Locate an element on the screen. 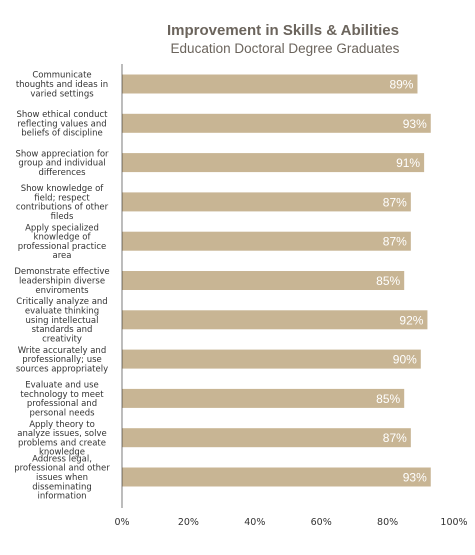 The width and height of the screenshot is (475, 555). category-label-line: analyze issues, solve is located at coordinates (62, 434).